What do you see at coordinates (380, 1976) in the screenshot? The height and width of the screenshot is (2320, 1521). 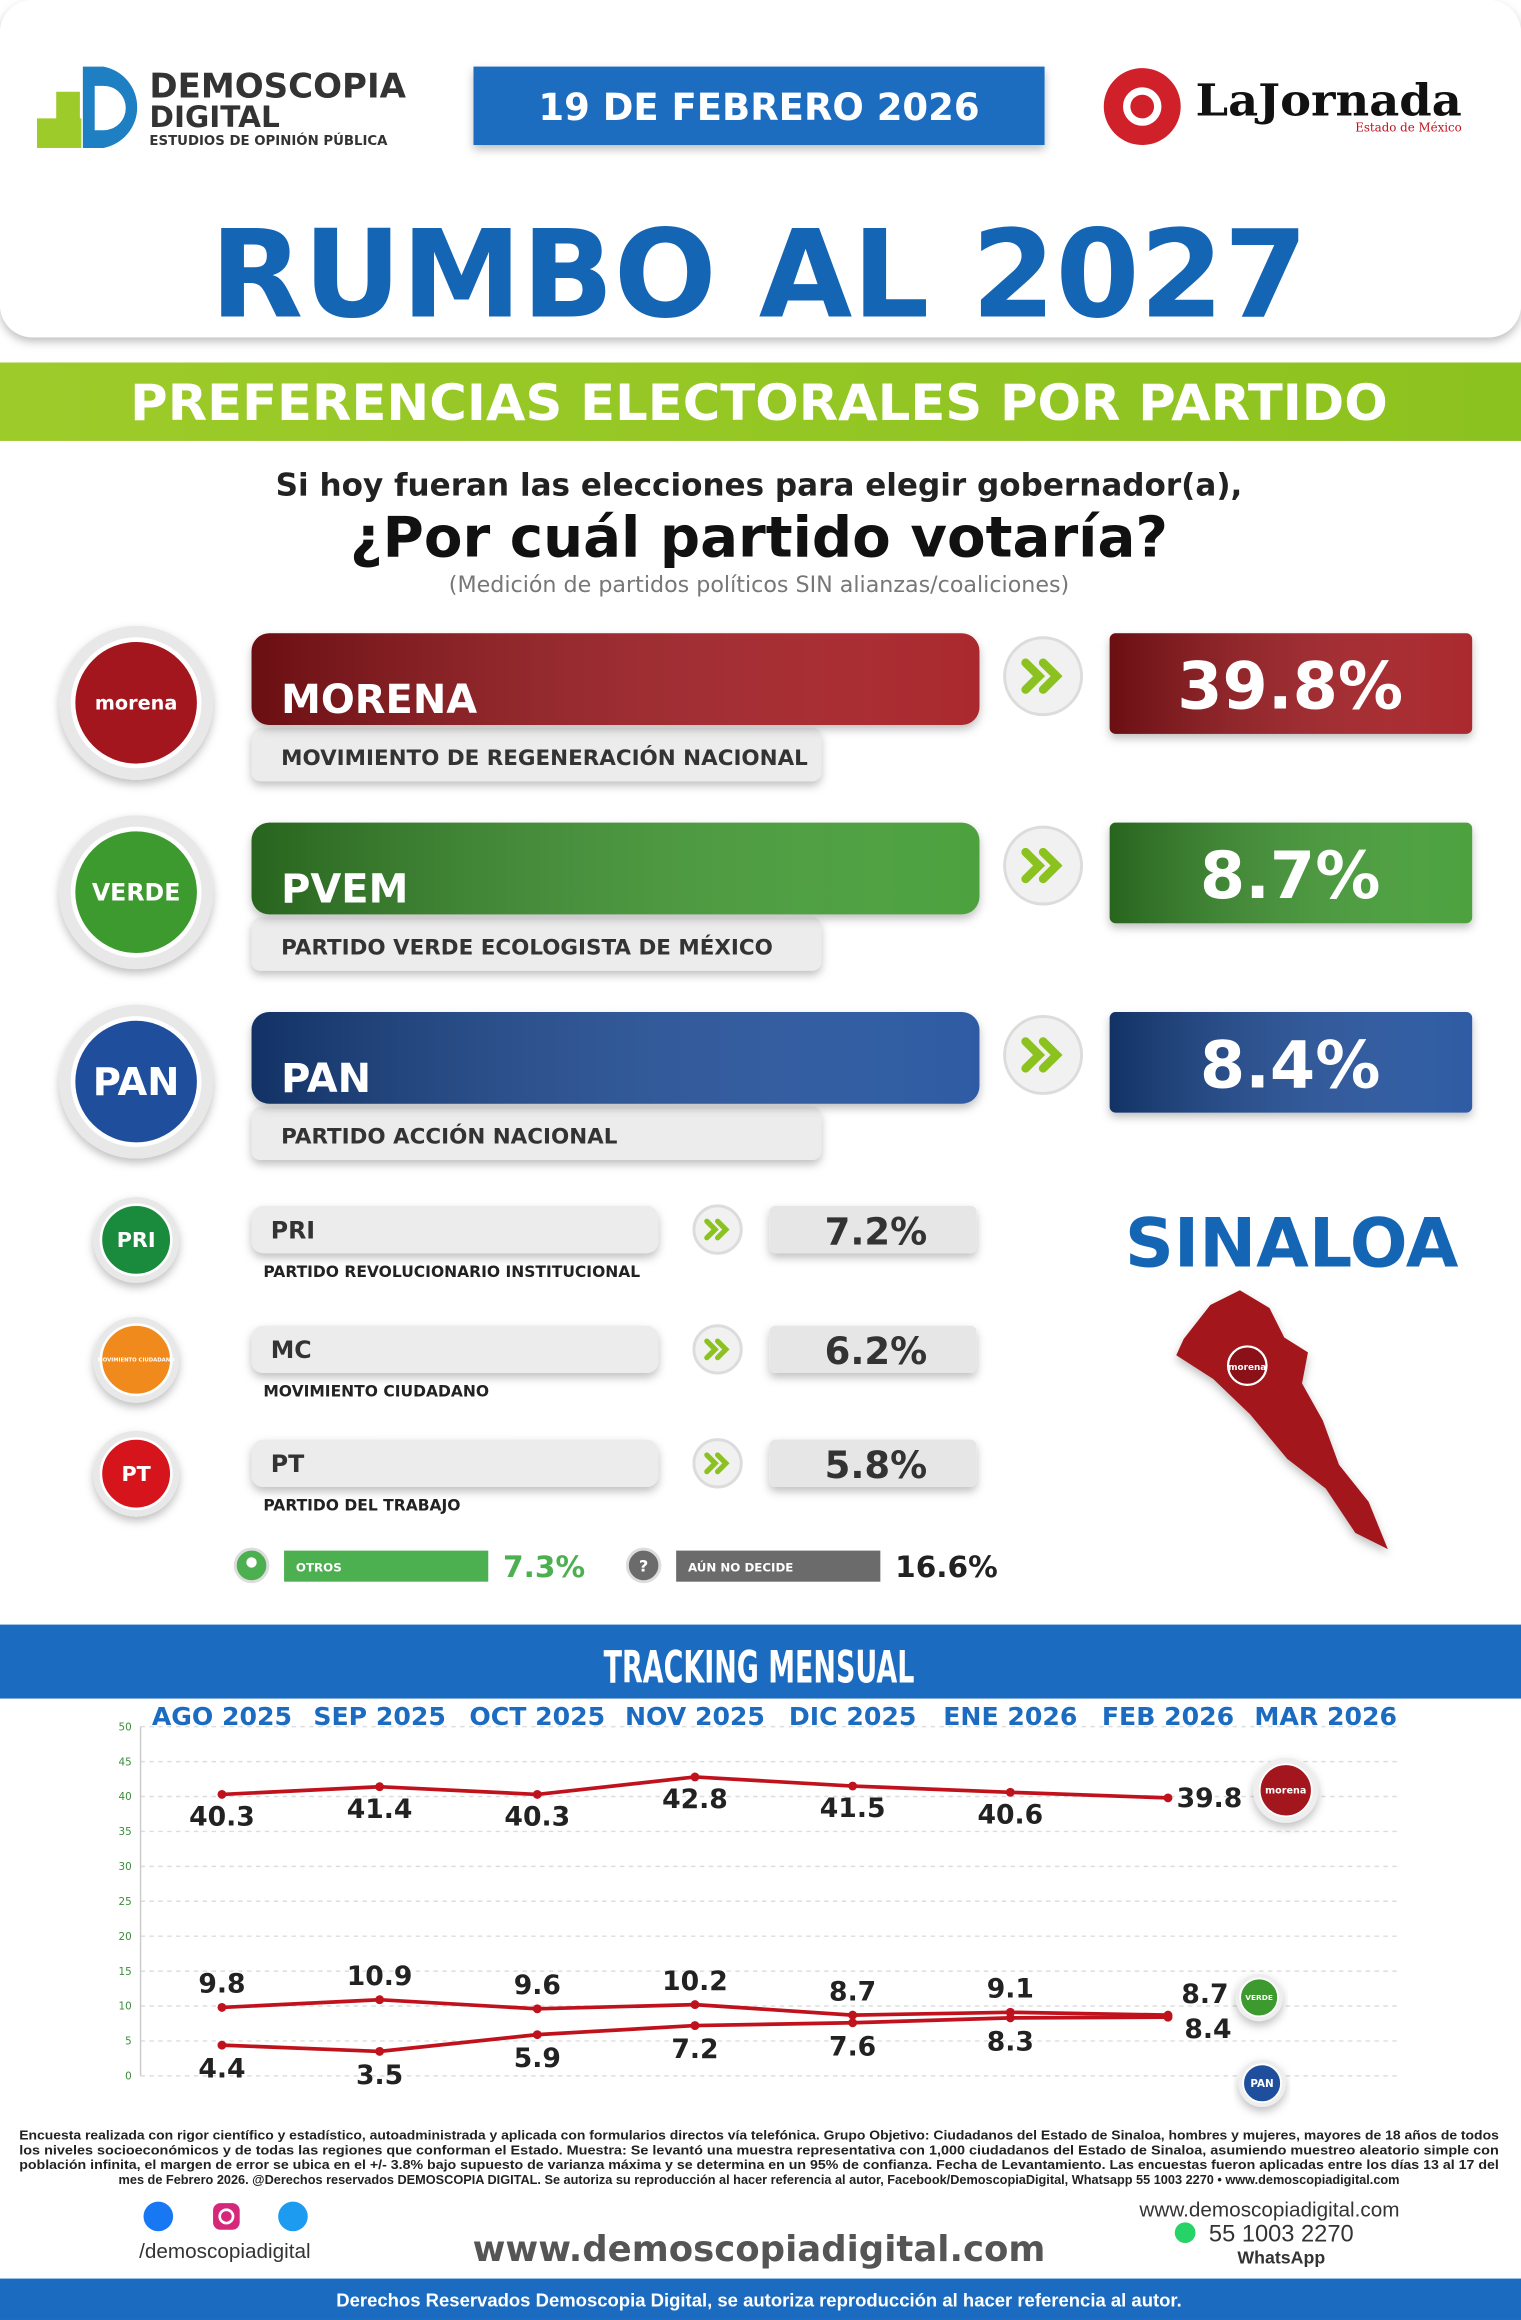 I see `data-label: 10.9` at bounding box center [380, 1976].